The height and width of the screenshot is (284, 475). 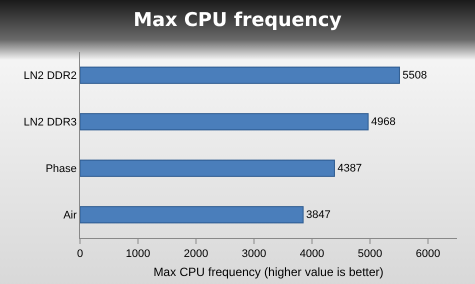 I want to click on x-tick-label: 6000, so click(x=428, y=254).